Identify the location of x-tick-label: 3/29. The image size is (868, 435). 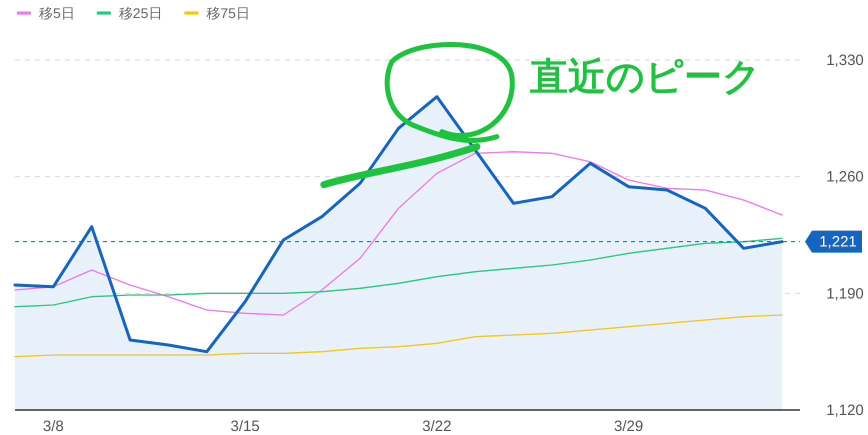
(629, 426).